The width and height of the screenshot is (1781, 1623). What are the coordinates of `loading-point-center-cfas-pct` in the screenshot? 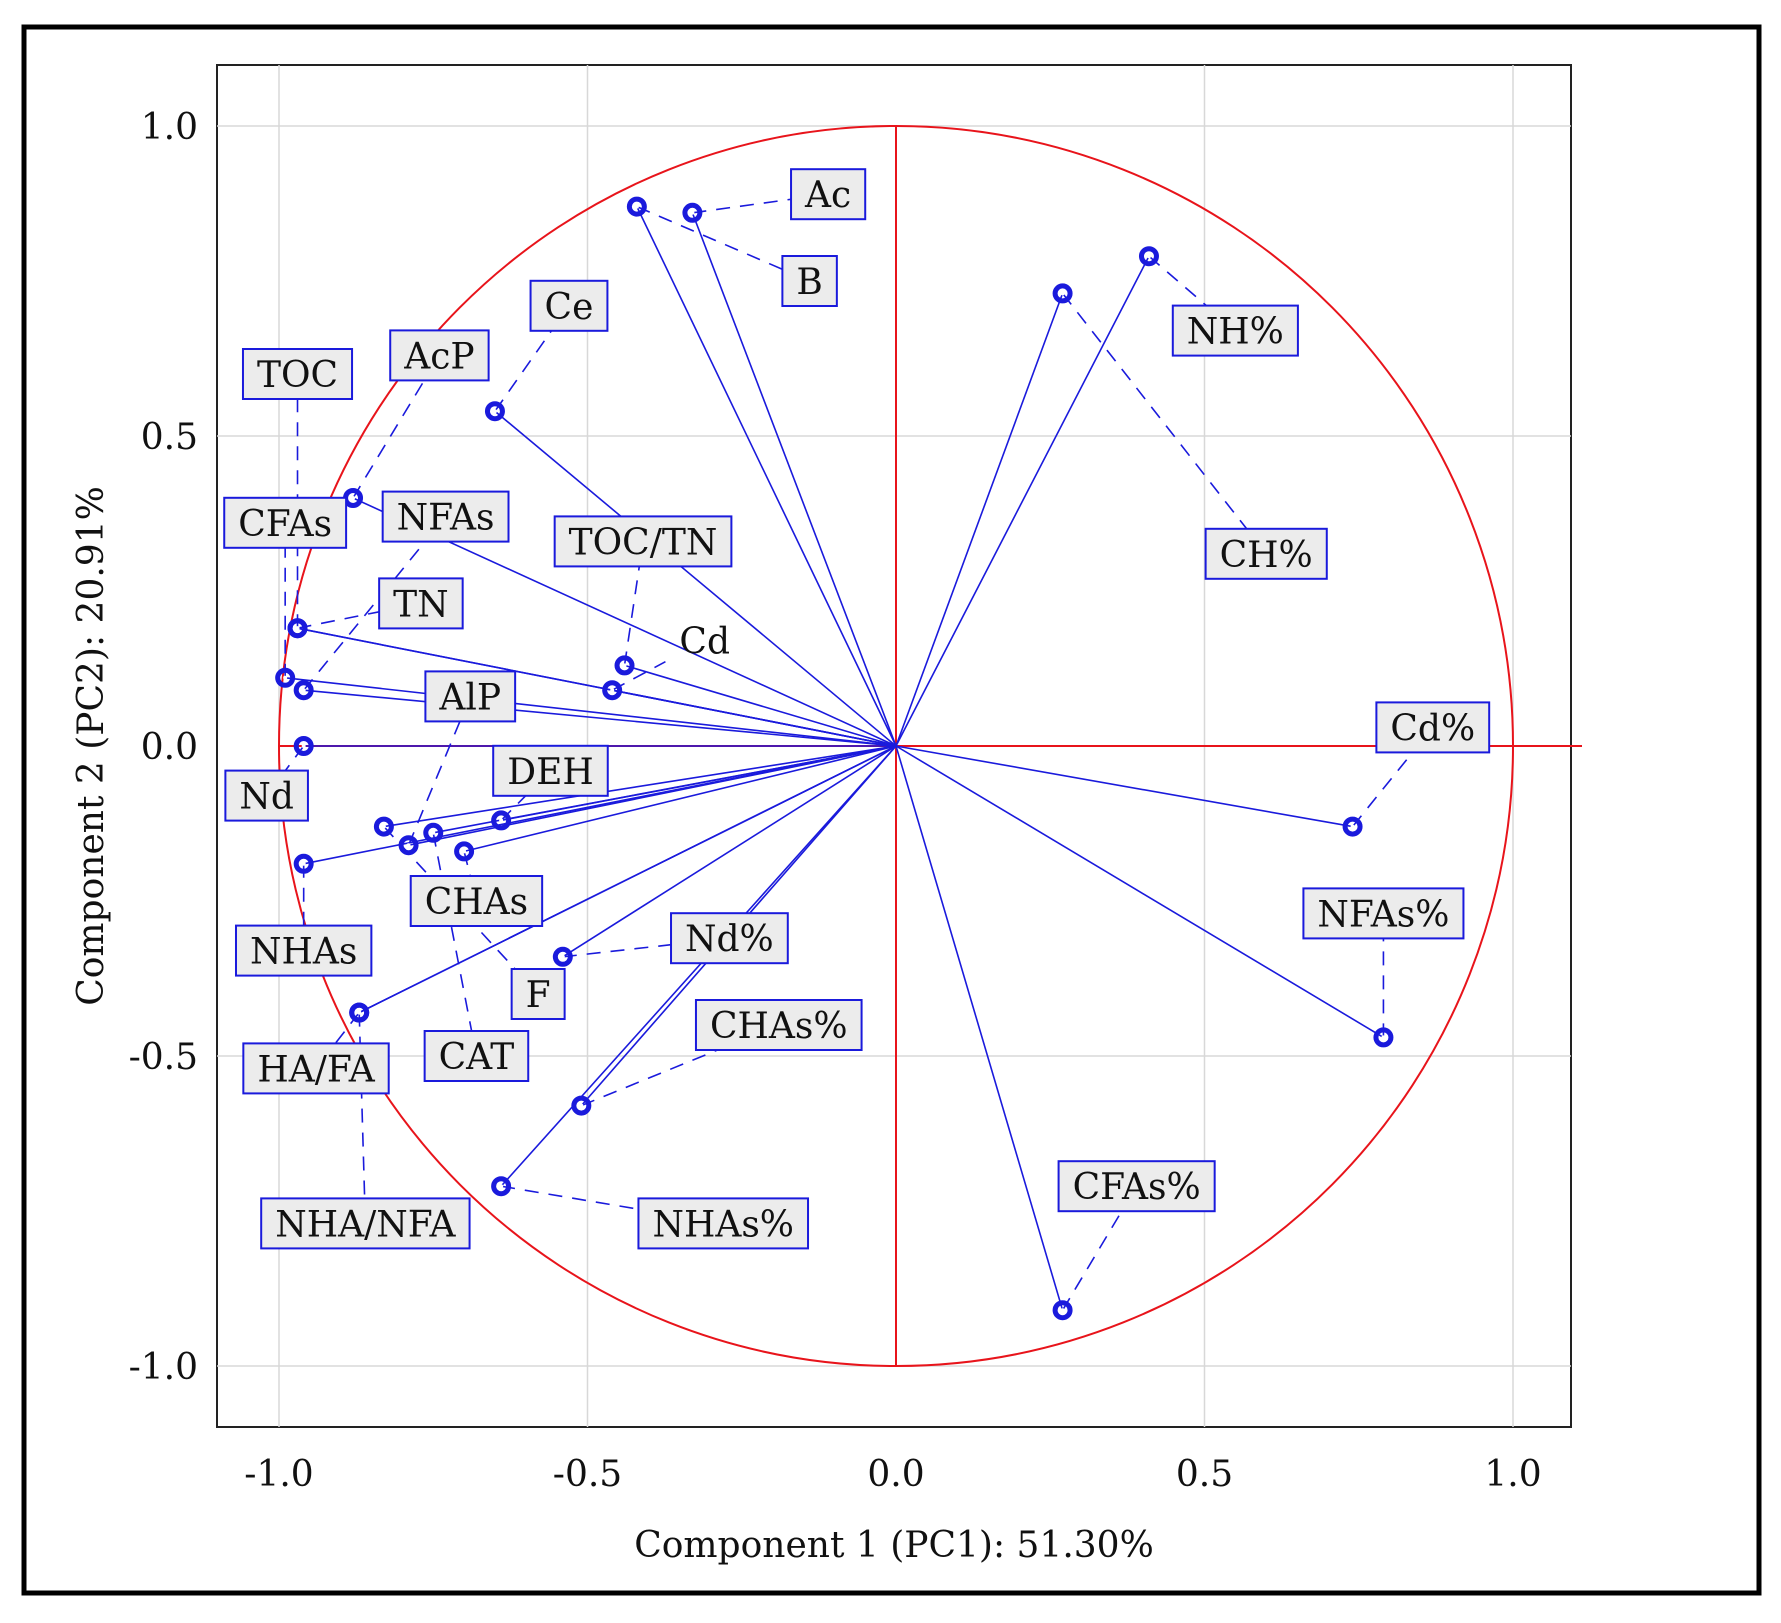 It's located at (1062, 1310).